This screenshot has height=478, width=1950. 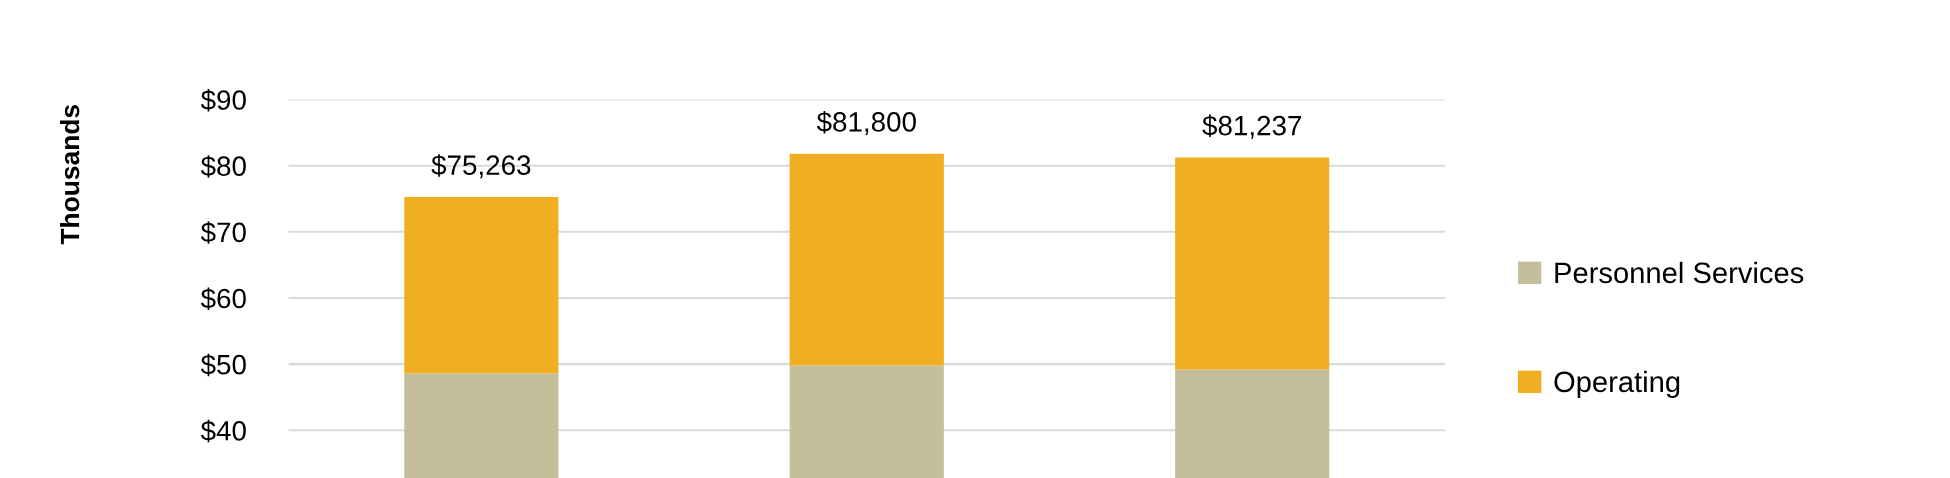 I want to click on total-label: $81,237, so click(x=1252, y=126).